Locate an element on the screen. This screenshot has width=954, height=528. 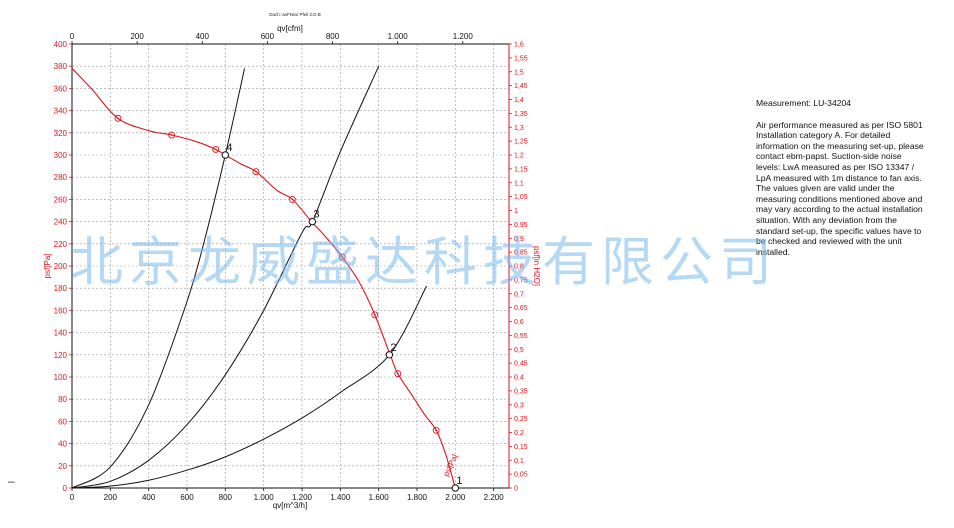
y-left-tick-label: 300 is located at coordinates (61, 155).